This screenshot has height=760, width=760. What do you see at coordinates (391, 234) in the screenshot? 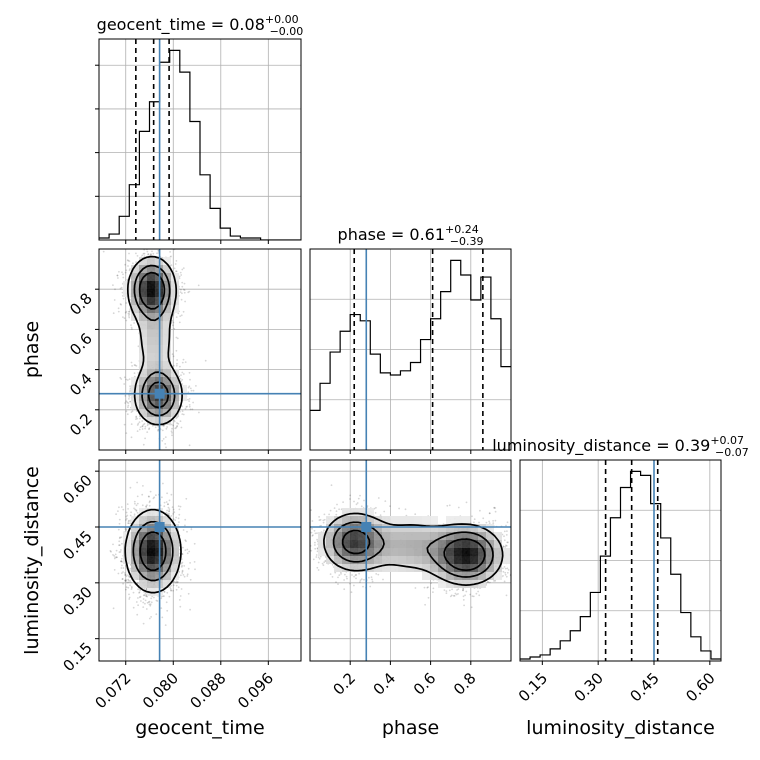
I see `title-base: phase = 0.61` at bounding box center [391, 234].